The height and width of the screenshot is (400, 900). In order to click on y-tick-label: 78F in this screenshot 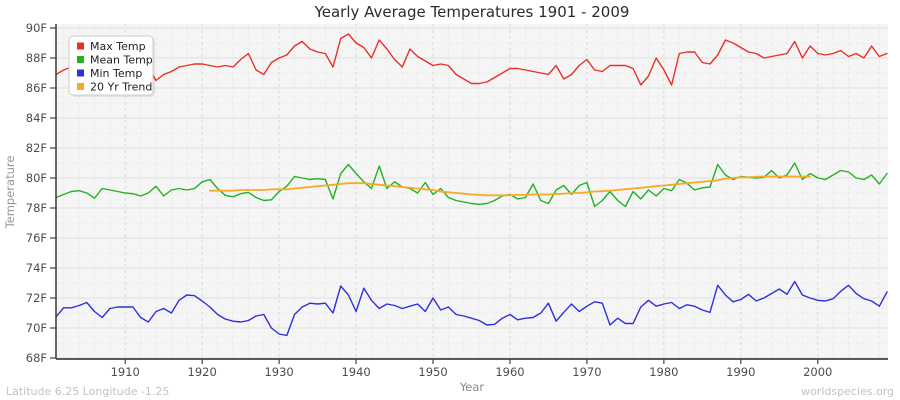, I will do `click(36, 208)`.